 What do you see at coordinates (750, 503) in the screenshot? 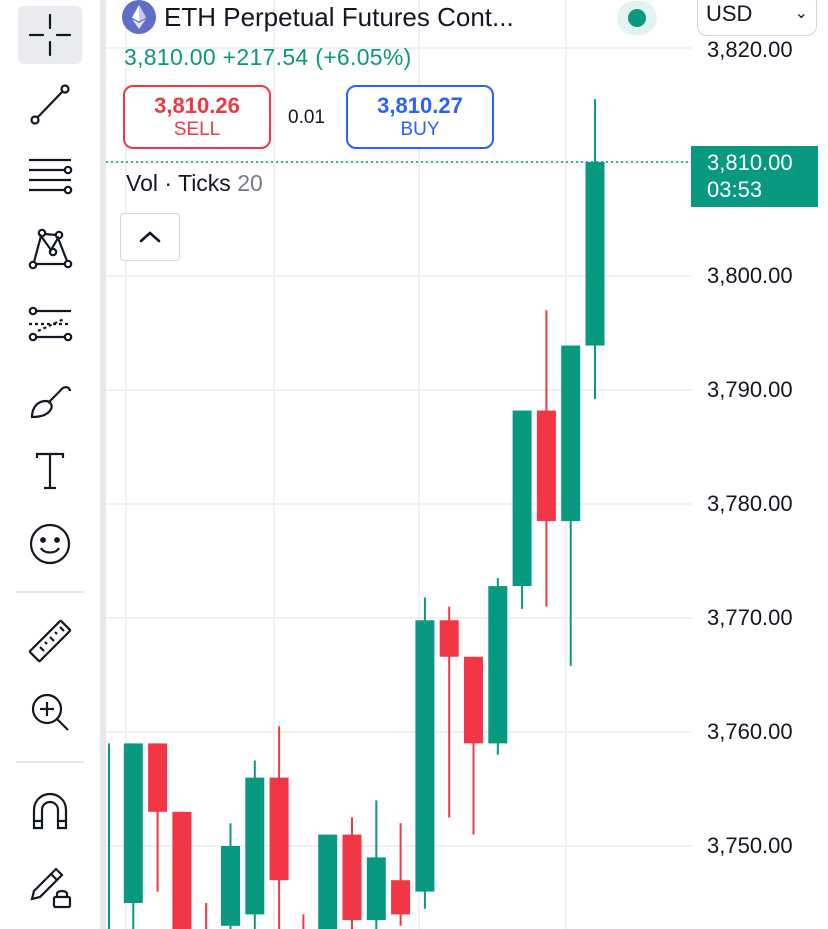
I see `y-tick-label: 3,780.00` at bounding box center [750, 503].